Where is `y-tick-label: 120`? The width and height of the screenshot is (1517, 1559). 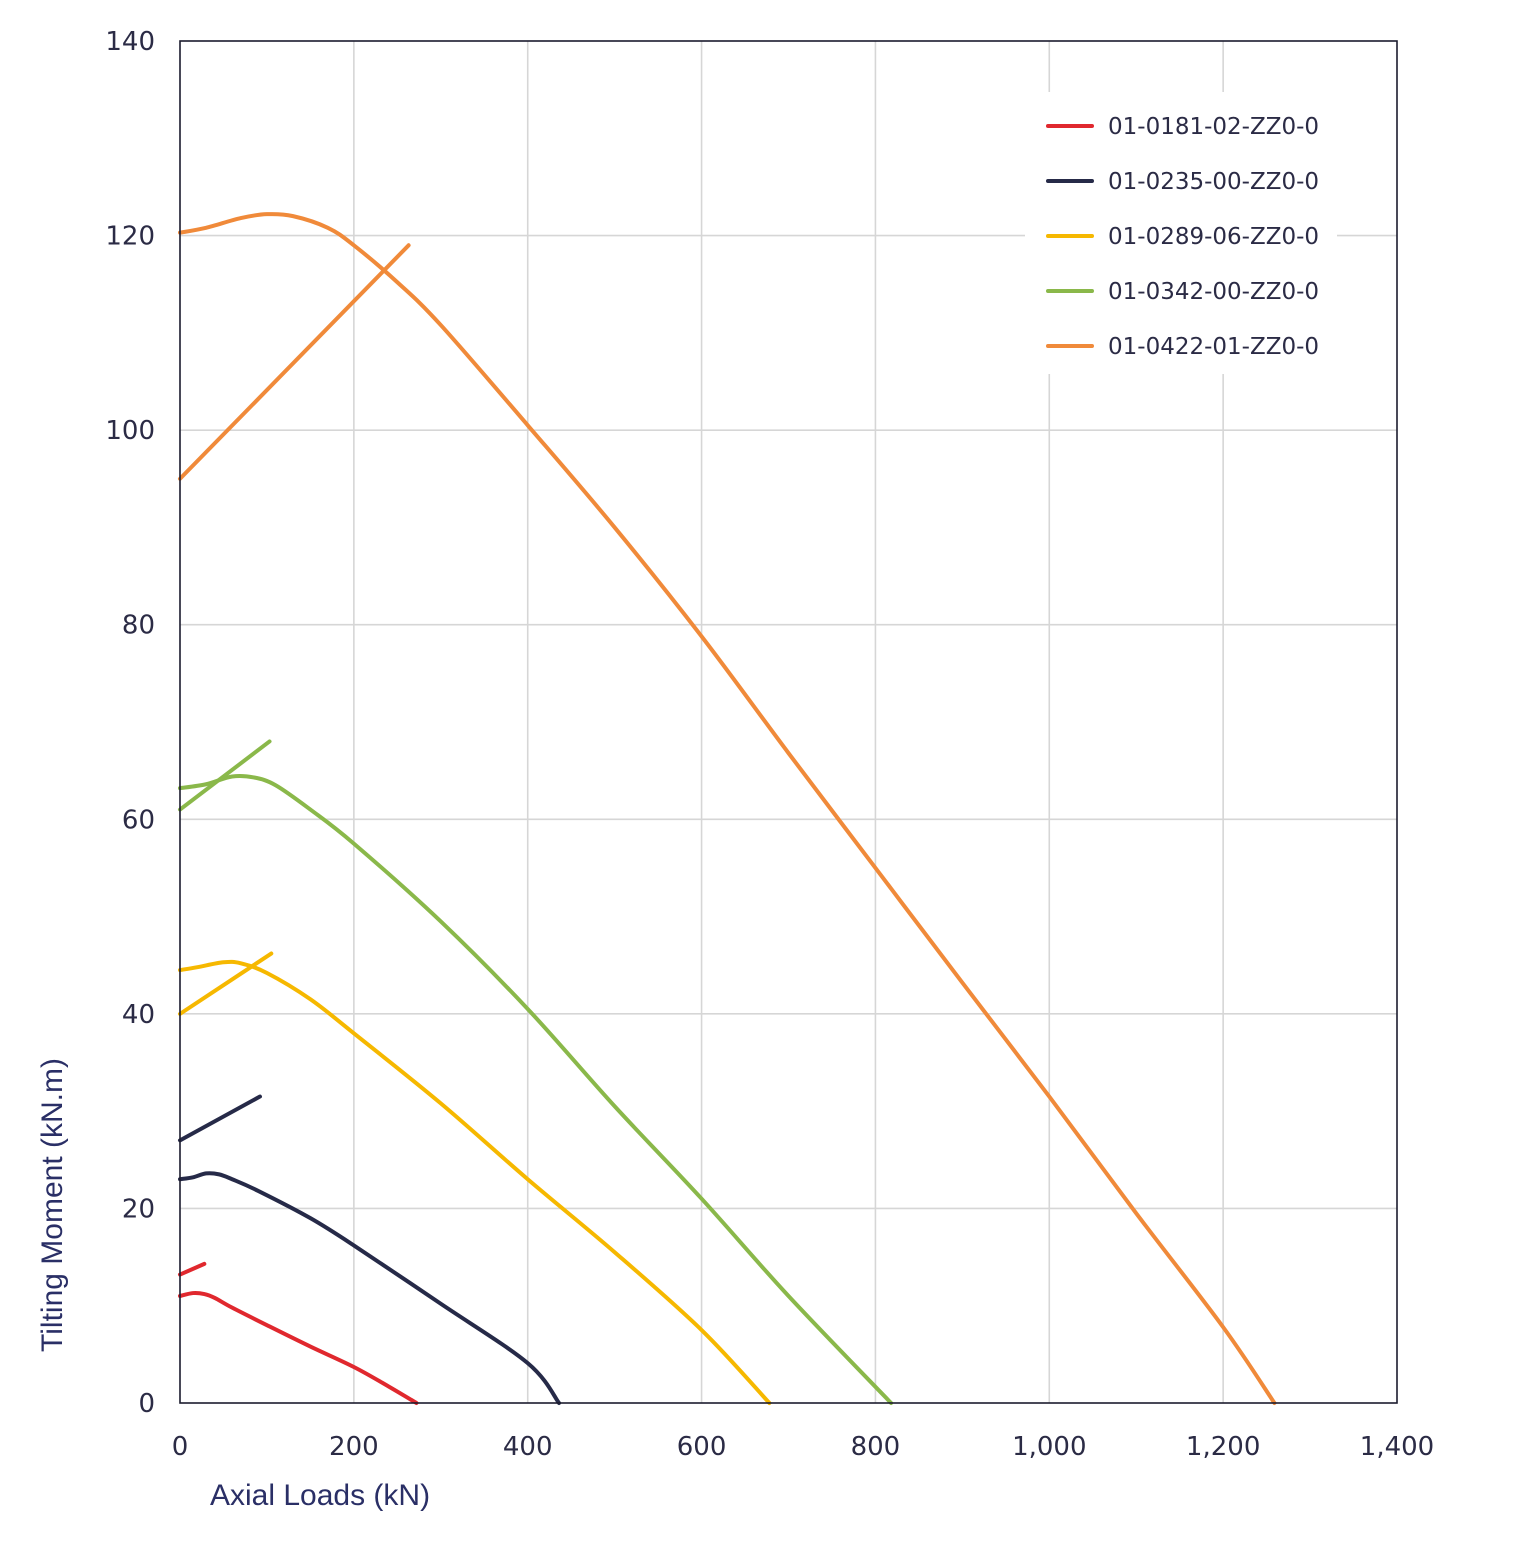 y-tick-label: 120 is located at coordinates (130, 237).